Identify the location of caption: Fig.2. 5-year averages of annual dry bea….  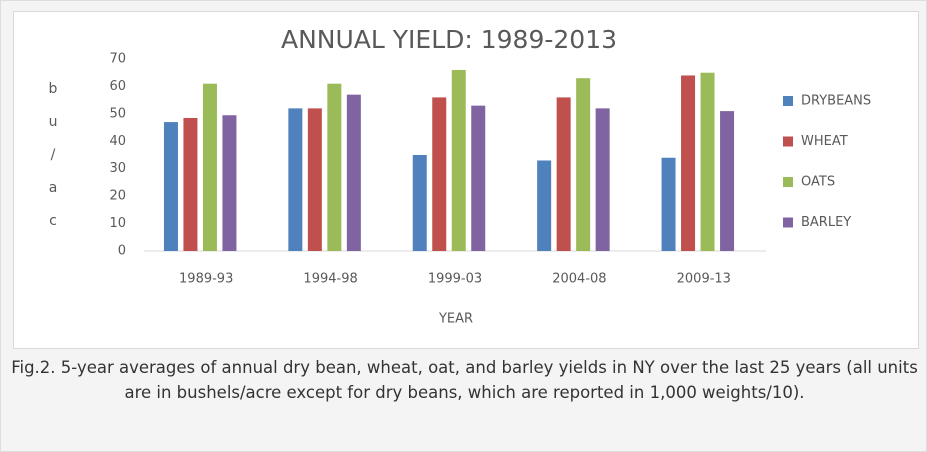
(464, 380).